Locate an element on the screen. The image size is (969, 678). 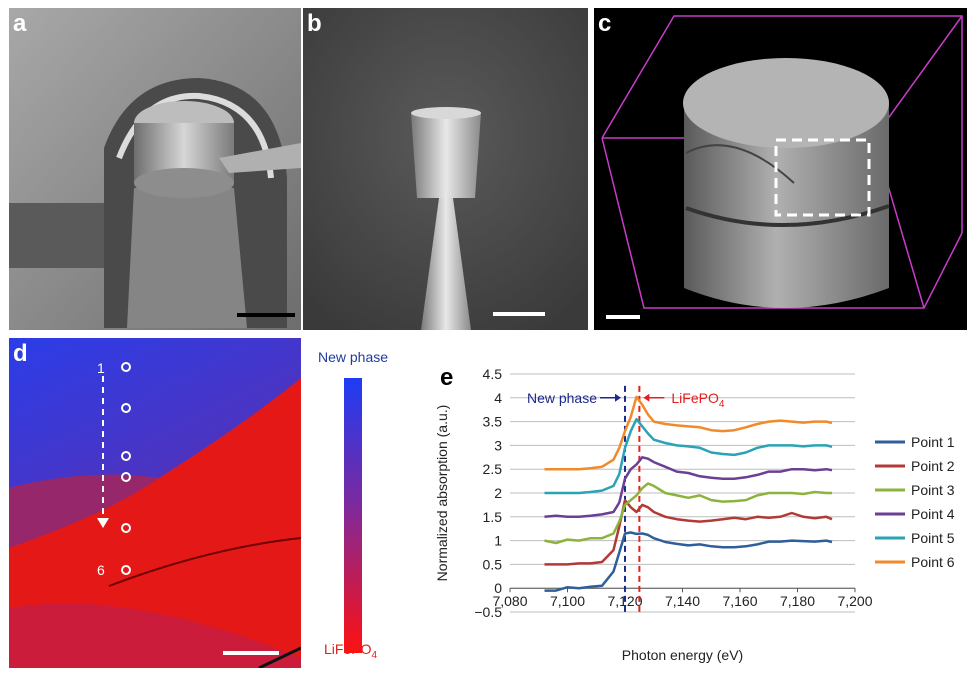
y-tick-label: 2 is located at coordinates (498, 493).